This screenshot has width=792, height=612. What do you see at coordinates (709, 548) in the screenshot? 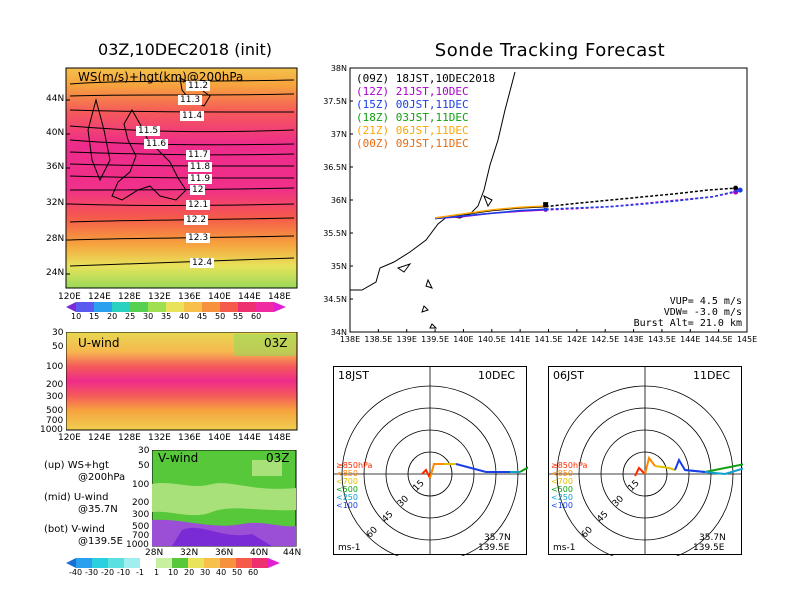
I see `polar-right-lon: 139.5E` at bounding box center [709, 548].